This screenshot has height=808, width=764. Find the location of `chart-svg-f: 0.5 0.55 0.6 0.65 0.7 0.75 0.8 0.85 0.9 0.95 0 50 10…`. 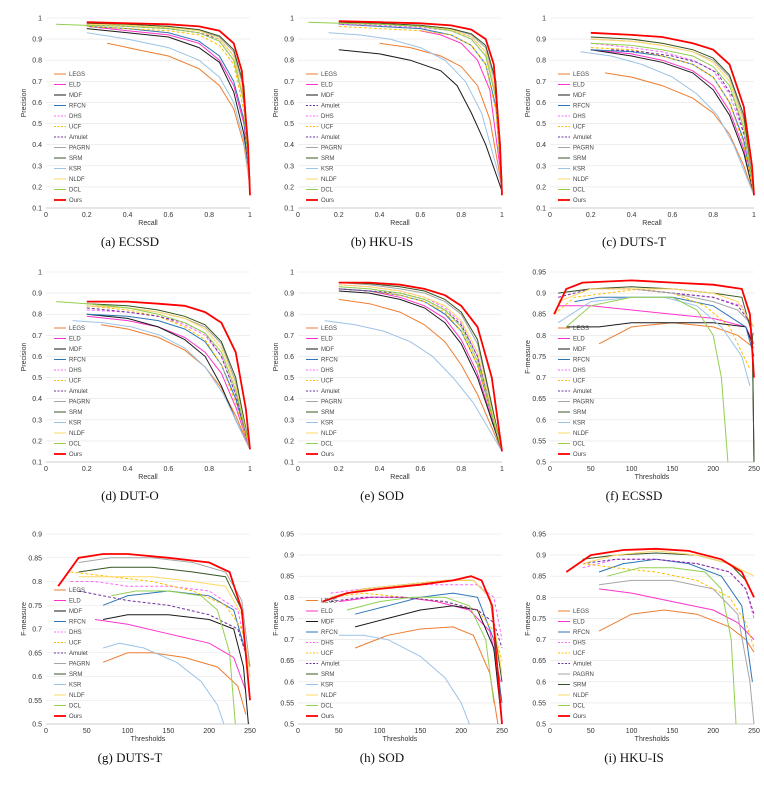

chart-svg-f: 0.5 0.55 0.6 0.65 0.7 0.75 0.8 0.85 0.9 0.95 0 50 10… is located at coordinates (642, 376).